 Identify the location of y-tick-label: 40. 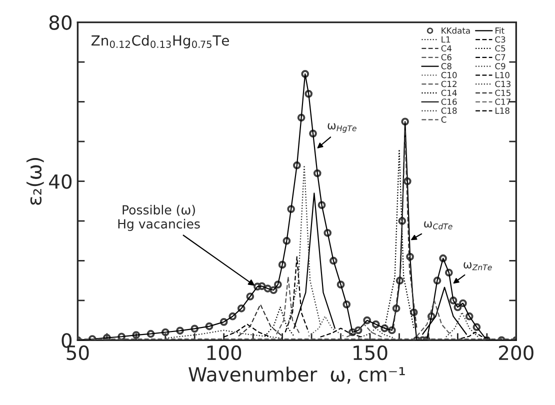
(60, 181).